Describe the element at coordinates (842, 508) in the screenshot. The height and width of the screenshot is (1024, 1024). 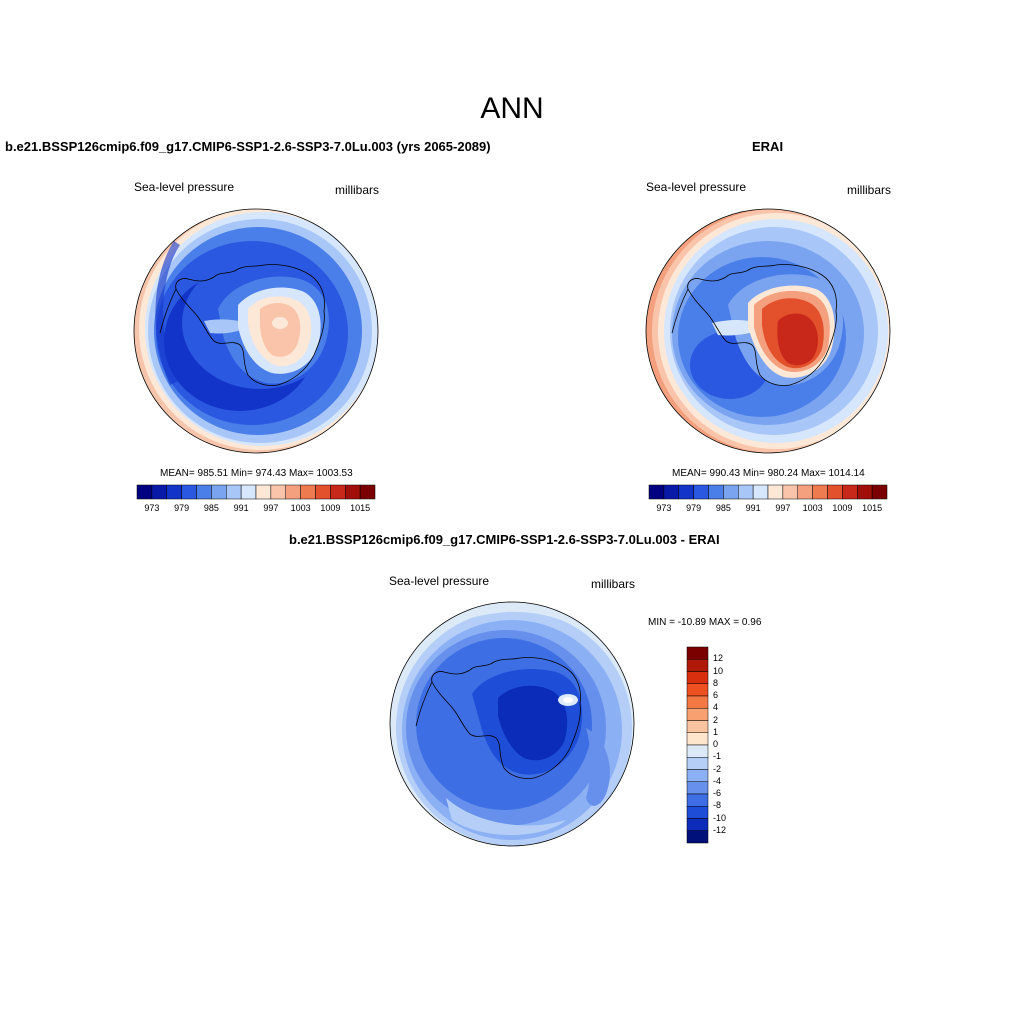
I see `panel-2-labelbar-tick-label: 1009` at that location.